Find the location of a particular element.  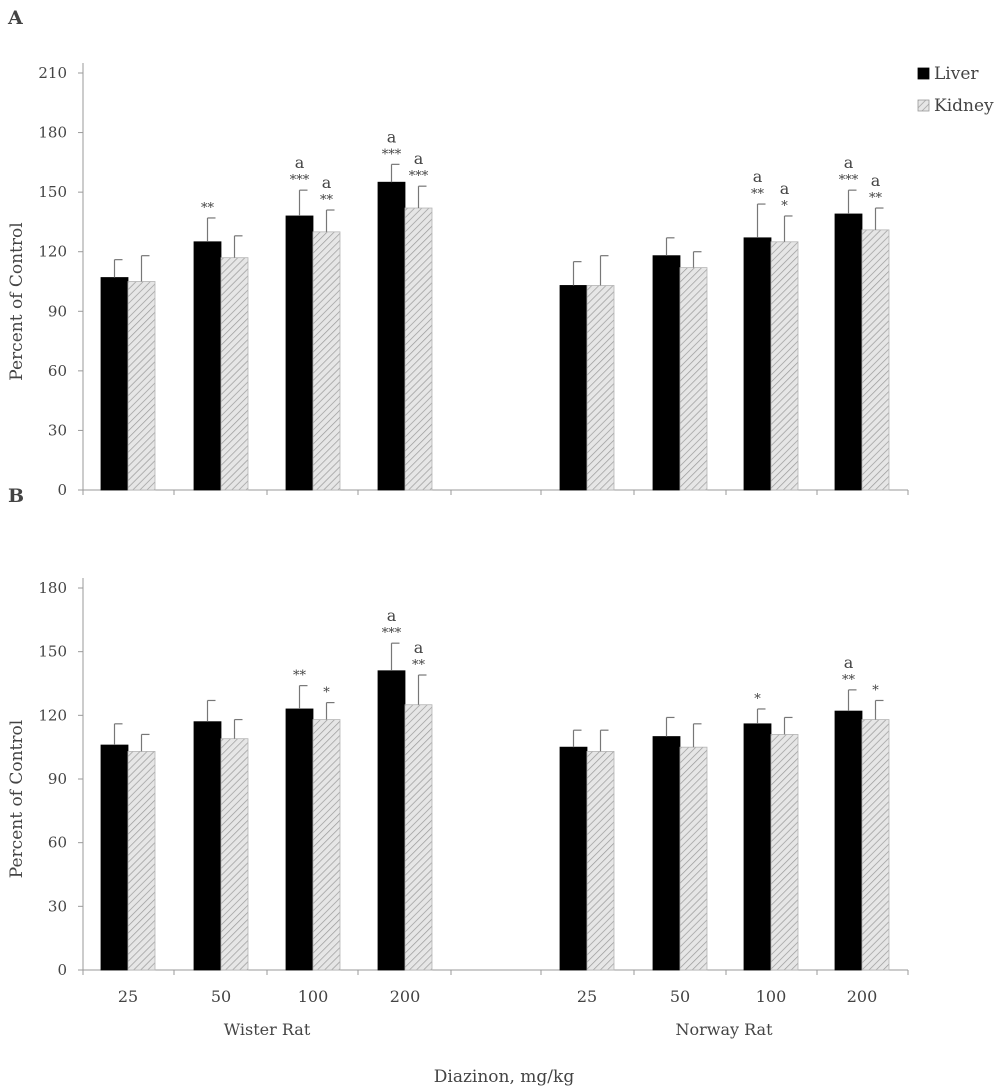

panel-label: A is located at coordinates (15, 18).